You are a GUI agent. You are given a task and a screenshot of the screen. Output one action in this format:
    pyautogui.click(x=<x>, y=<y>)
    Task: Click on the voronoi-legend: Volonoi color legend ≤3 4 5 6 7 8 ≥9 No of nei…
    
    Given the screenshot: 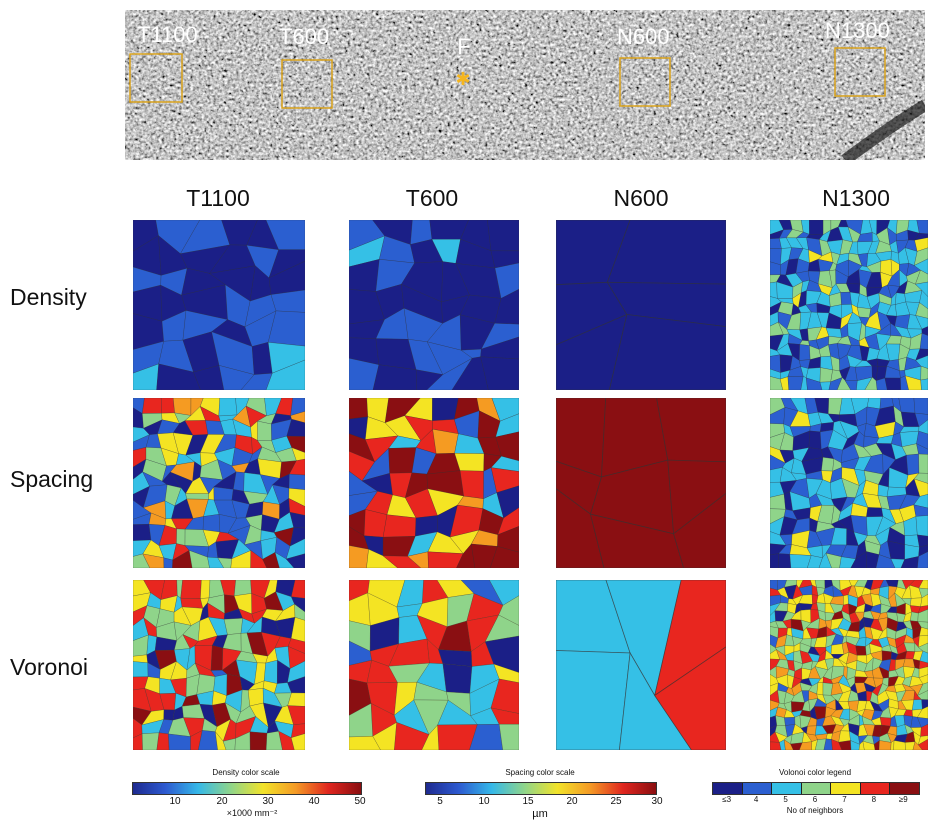 What is the action you would take?
    pyautogui.click(x=816, y=794)
    